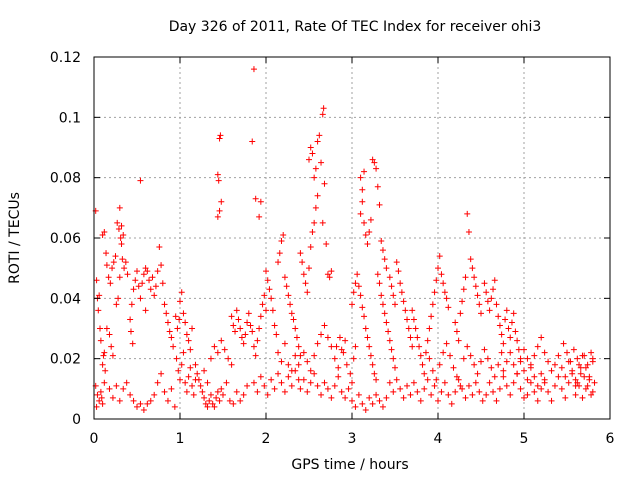 The image size is (640, 480). Describe the element at coordinates (65, 360) in the screenshot. I see `y-tick-label: 0.02` at that location.